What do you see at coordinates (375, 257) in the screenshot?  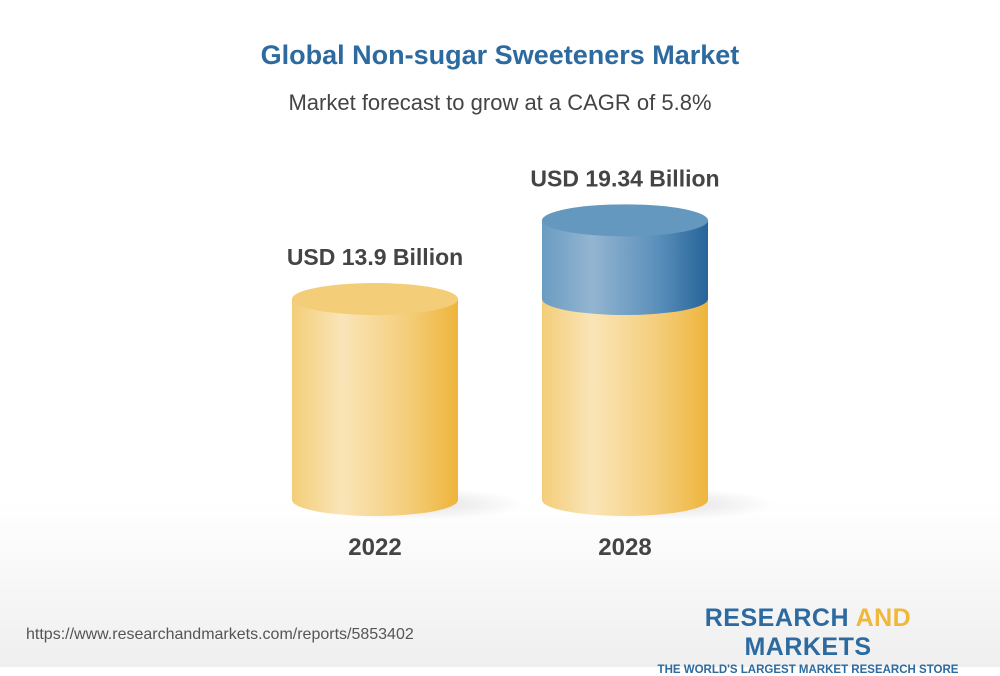 I see `data-label: USD 13.9 Billion` at bounding box center [375, 257].